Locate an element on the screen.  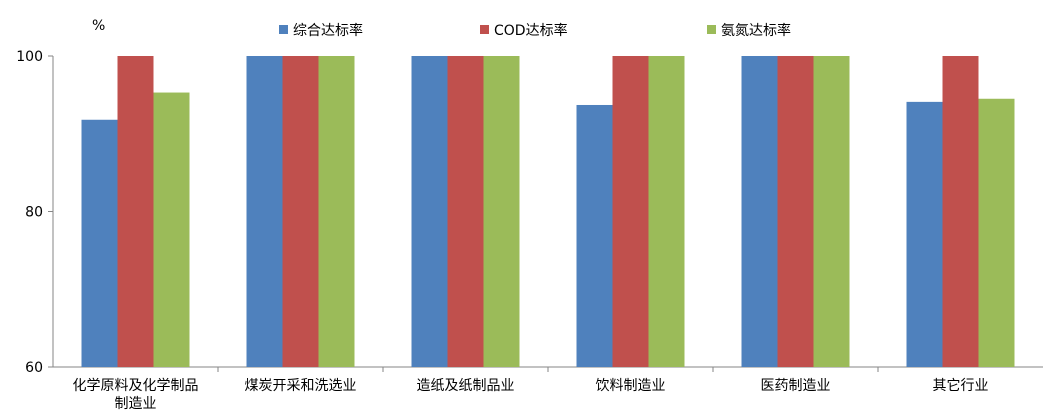
legend-label: 氨氮达标率 is located at coordinates (756, 30).